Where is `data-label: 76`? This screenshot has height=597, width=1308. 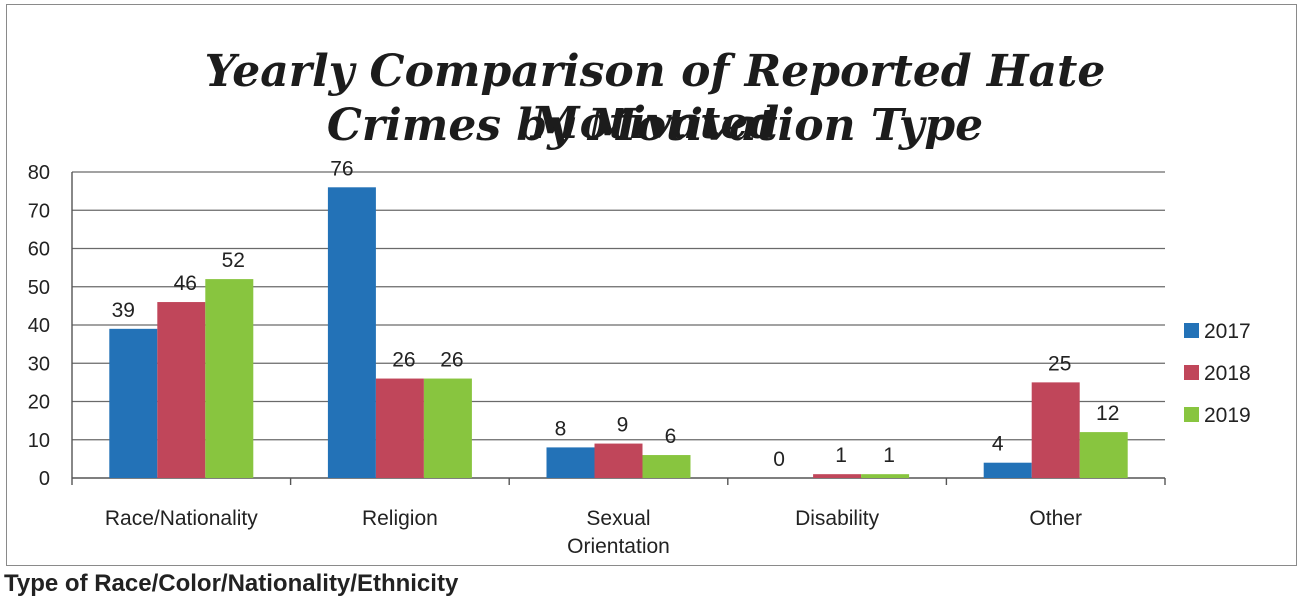
data-label: 76 is located at coordinates (341, 168).